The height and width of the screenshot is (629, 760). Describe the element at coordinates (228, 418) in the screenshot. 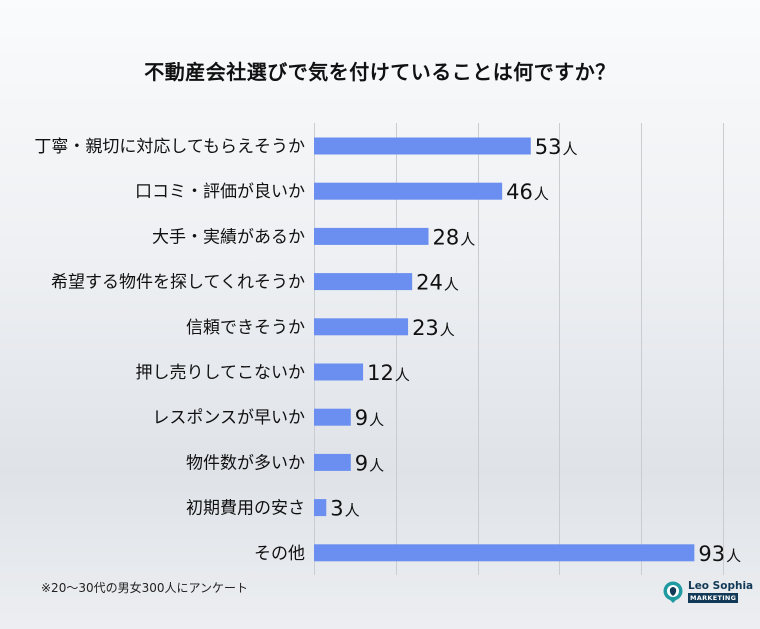

I see `category-label: レスポンスが早いか` at that location.